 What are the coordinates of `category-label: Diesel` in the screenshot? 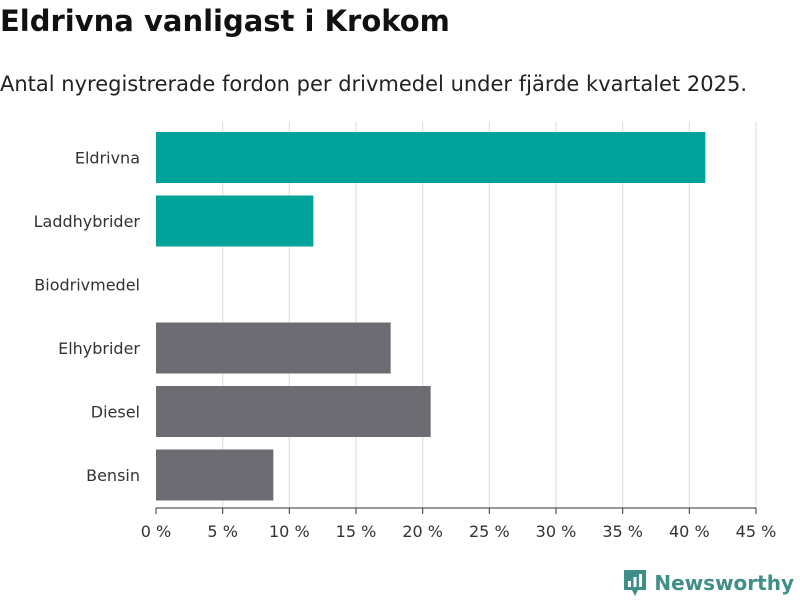 It's located at (115, 412).